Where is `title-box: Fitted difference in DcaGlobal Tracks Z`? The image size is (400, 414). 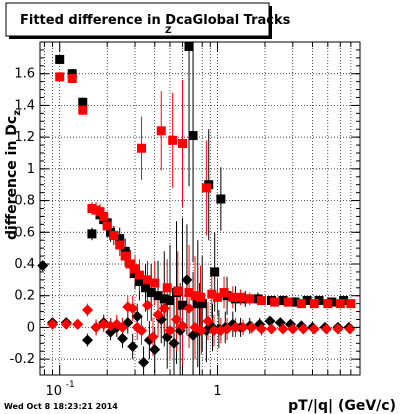
title-box: Fitted difference in DcaGlobal Tracks Z is located at coordinates (148, 20).